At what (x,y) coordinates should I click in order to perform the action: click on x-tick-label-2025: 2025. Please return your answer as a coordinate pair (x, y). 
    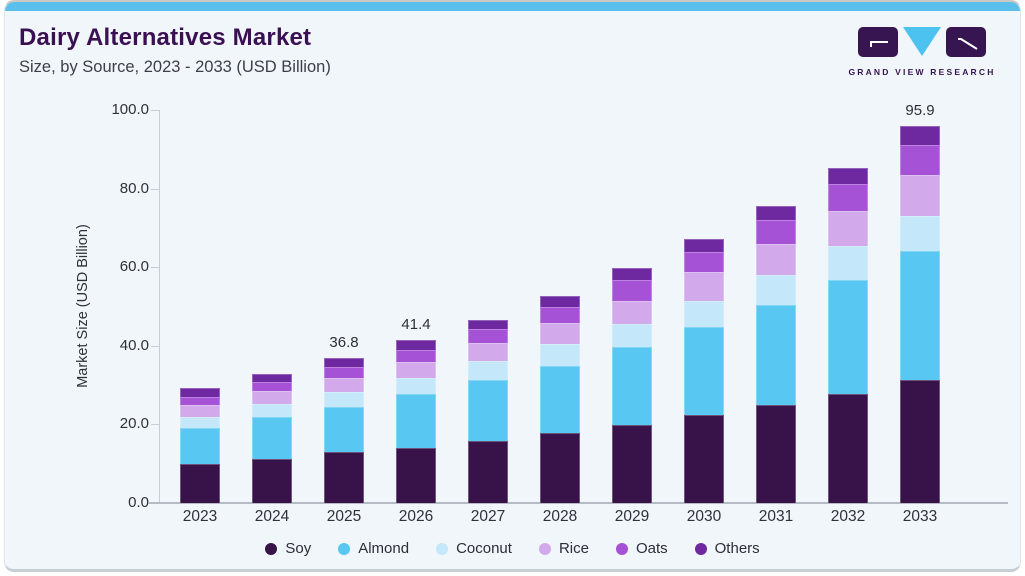
    Looking at the image, I should click on (344, 516).